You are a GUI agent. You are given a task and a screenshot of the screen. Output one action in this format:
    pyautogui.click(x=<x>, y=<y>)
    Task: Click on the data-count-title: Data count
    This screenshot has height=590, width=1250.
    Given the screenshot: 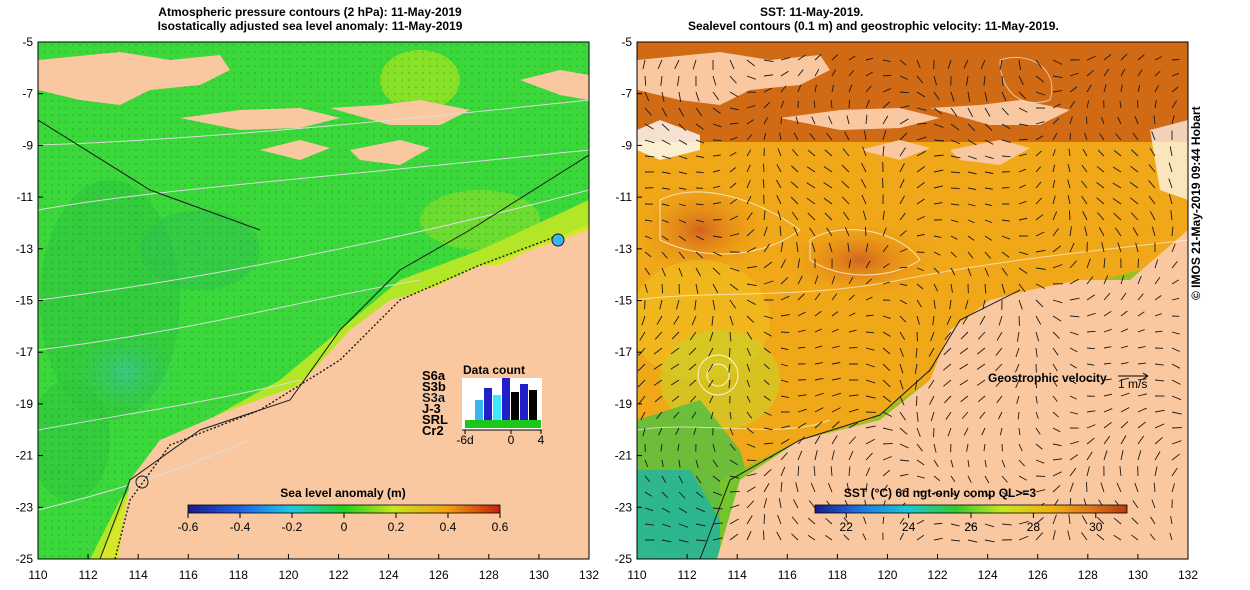 What is the action you would take?
    pyautogui.click(x=494, y=370)
    